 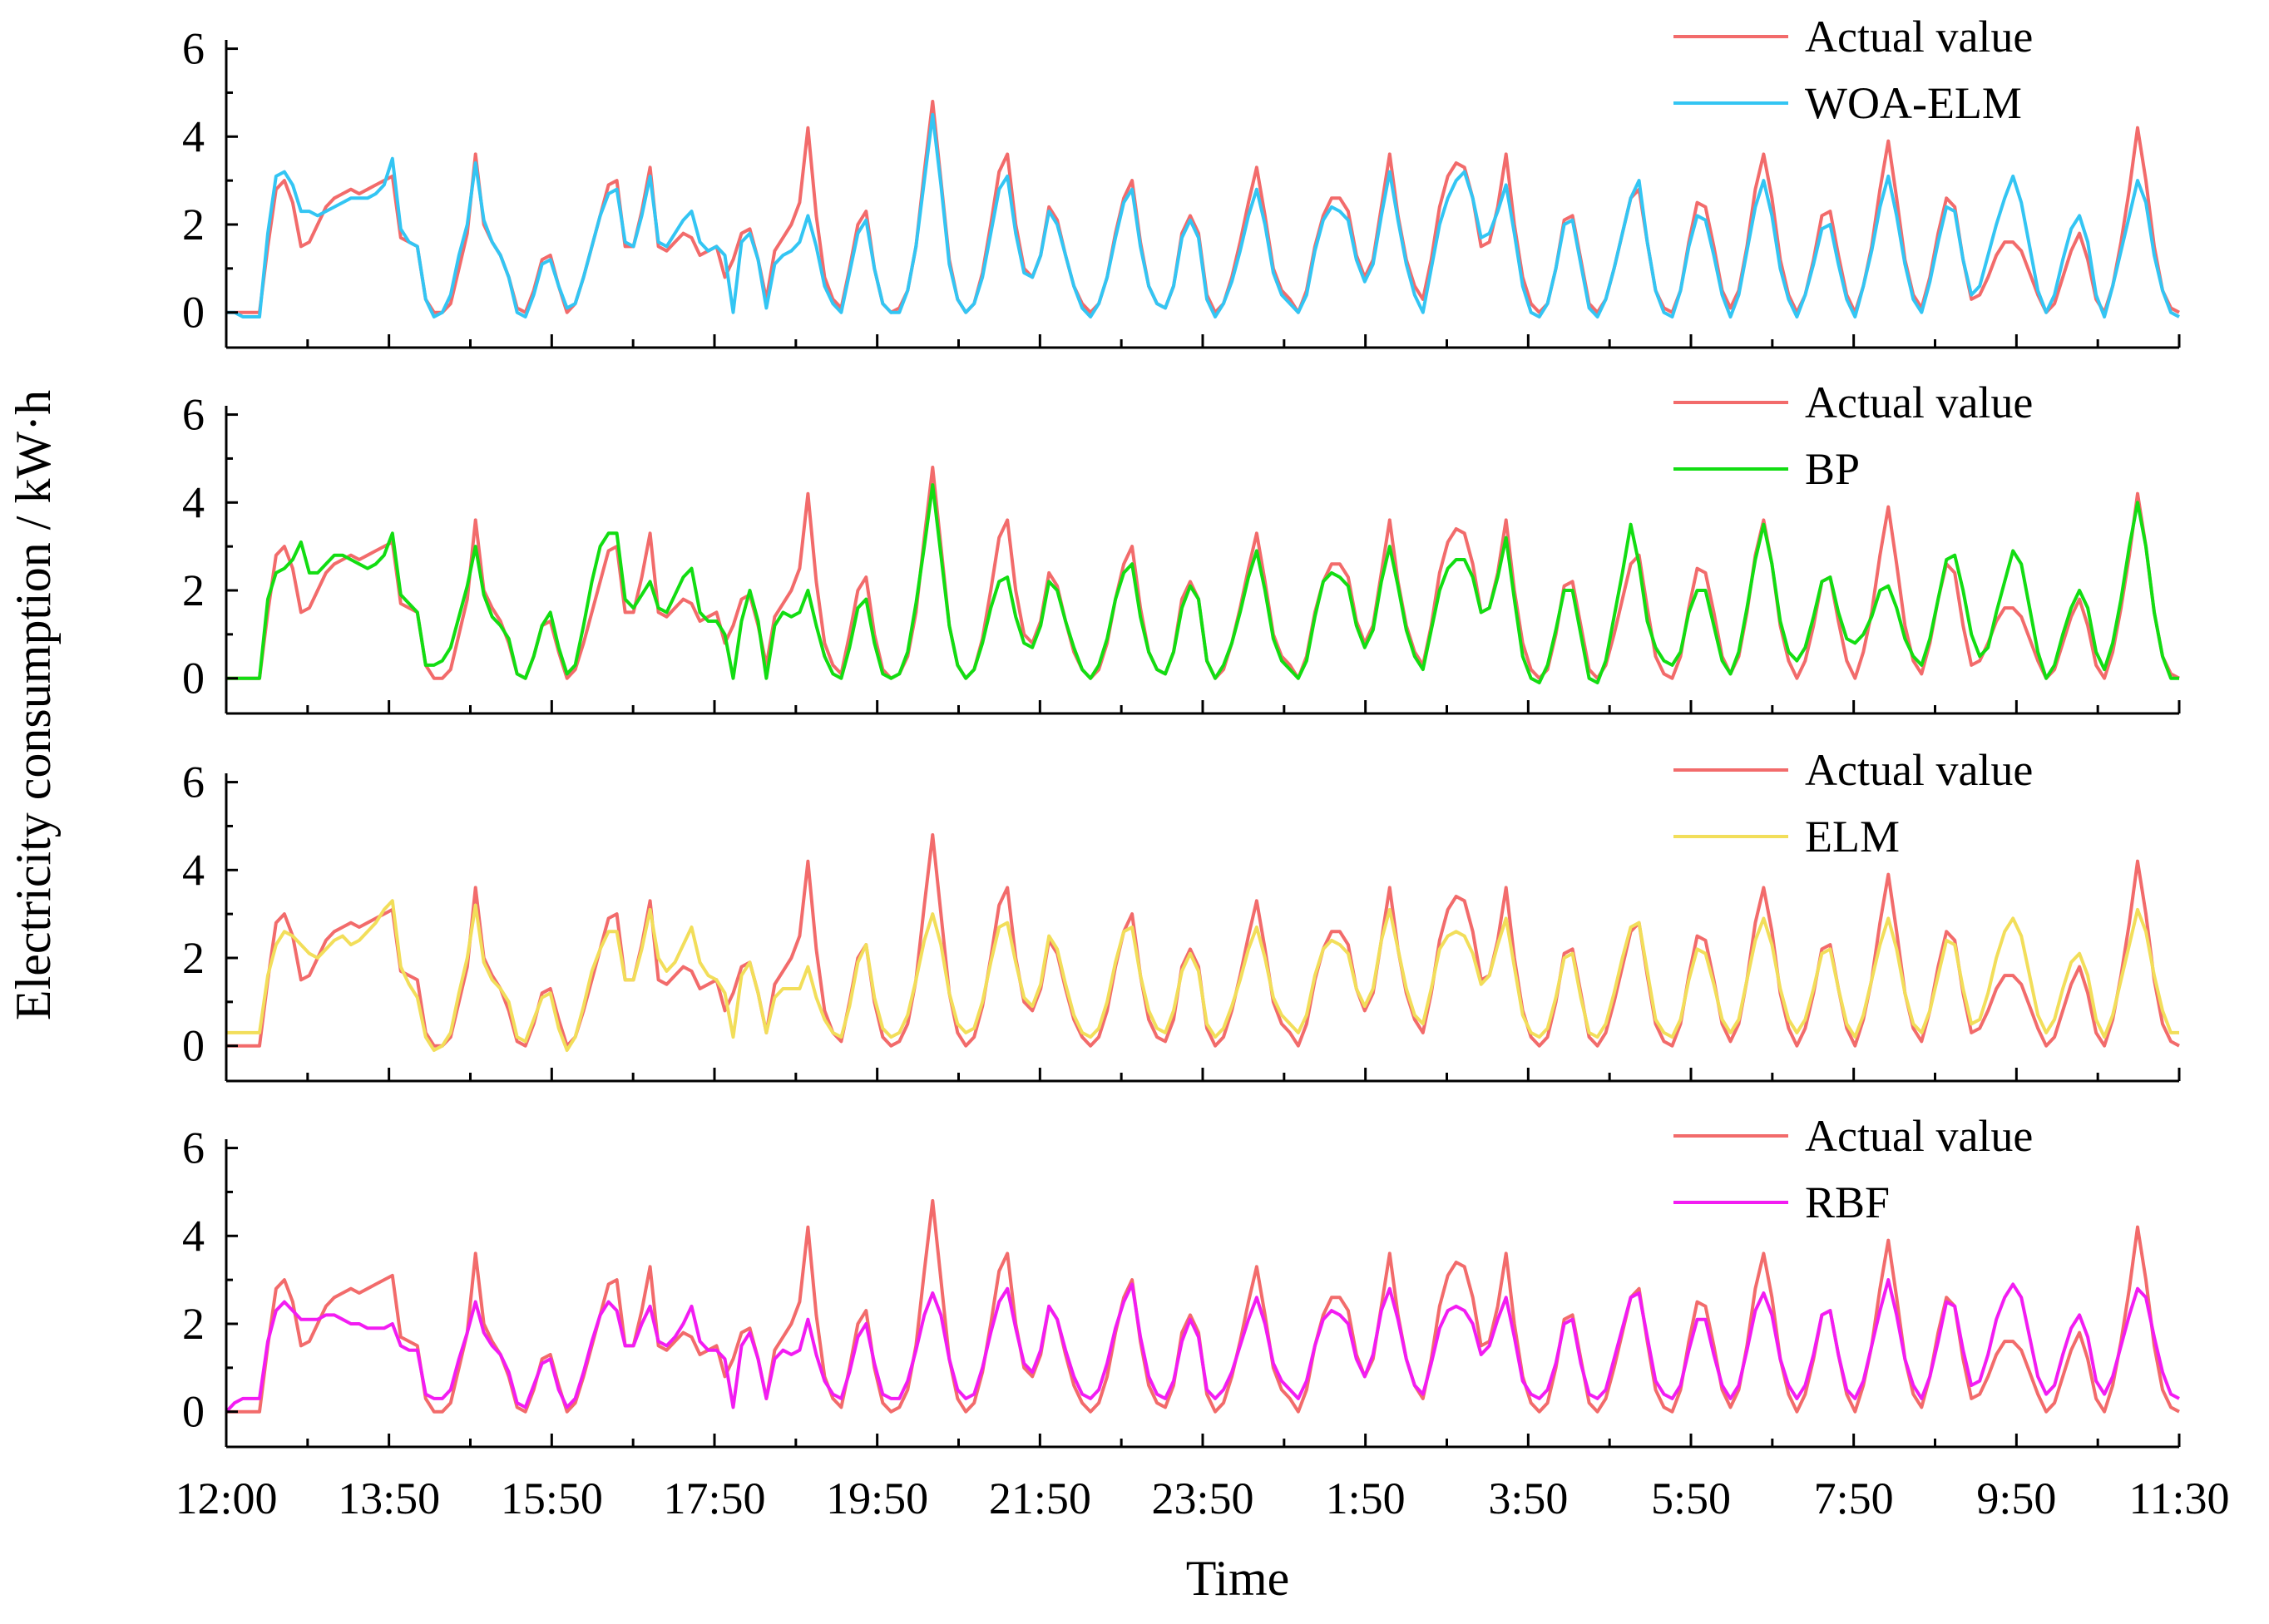 What do you see at coordinates (389, 1498) in the screenshot?
I see `x-tick-label: 13:50` at bounding box center [389, 1498].